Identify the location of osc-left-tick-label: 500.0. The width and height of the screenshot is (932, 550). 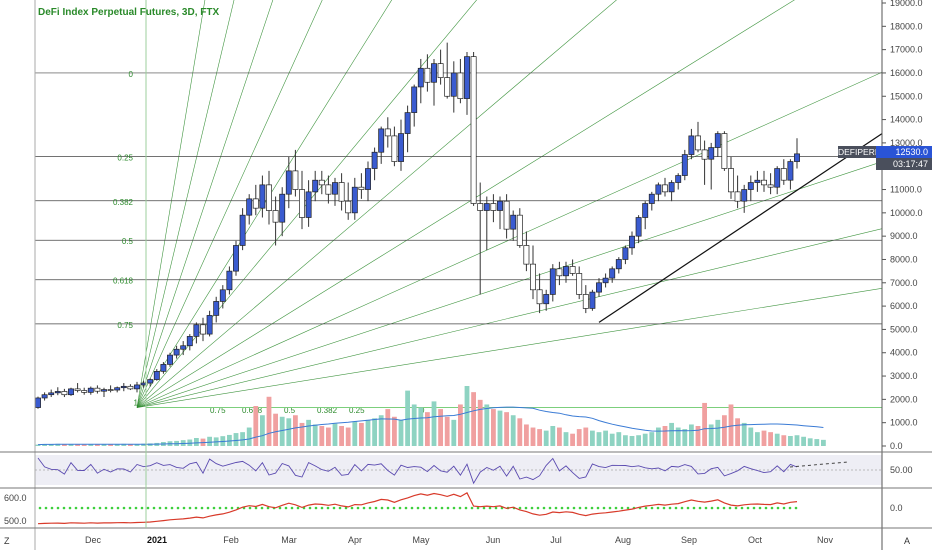
(15, 521).